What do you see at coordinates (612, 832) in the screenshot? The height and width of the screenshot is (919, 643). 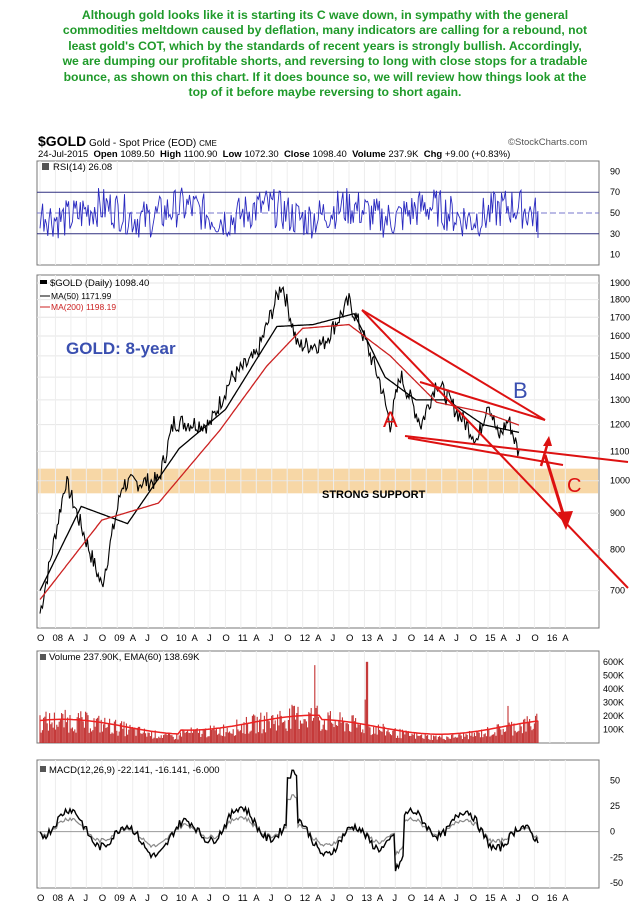 I see `macd-tick-label: 0` at bounding box center [612, 832].